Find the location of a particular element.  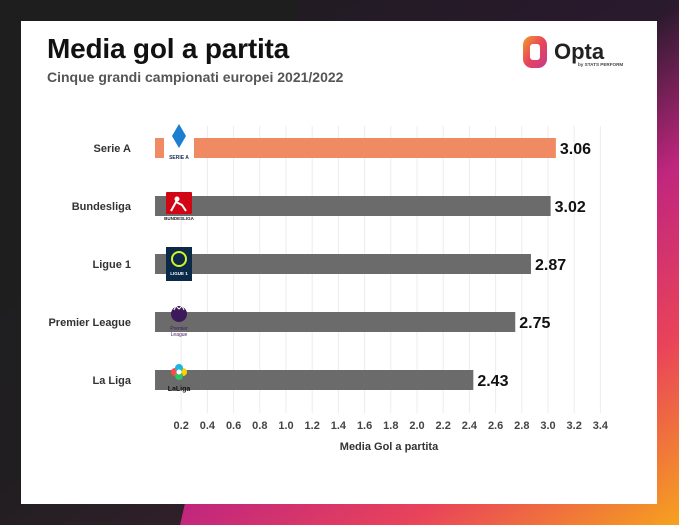

premier-league-crown-icon is located at coordinates (179, 308).